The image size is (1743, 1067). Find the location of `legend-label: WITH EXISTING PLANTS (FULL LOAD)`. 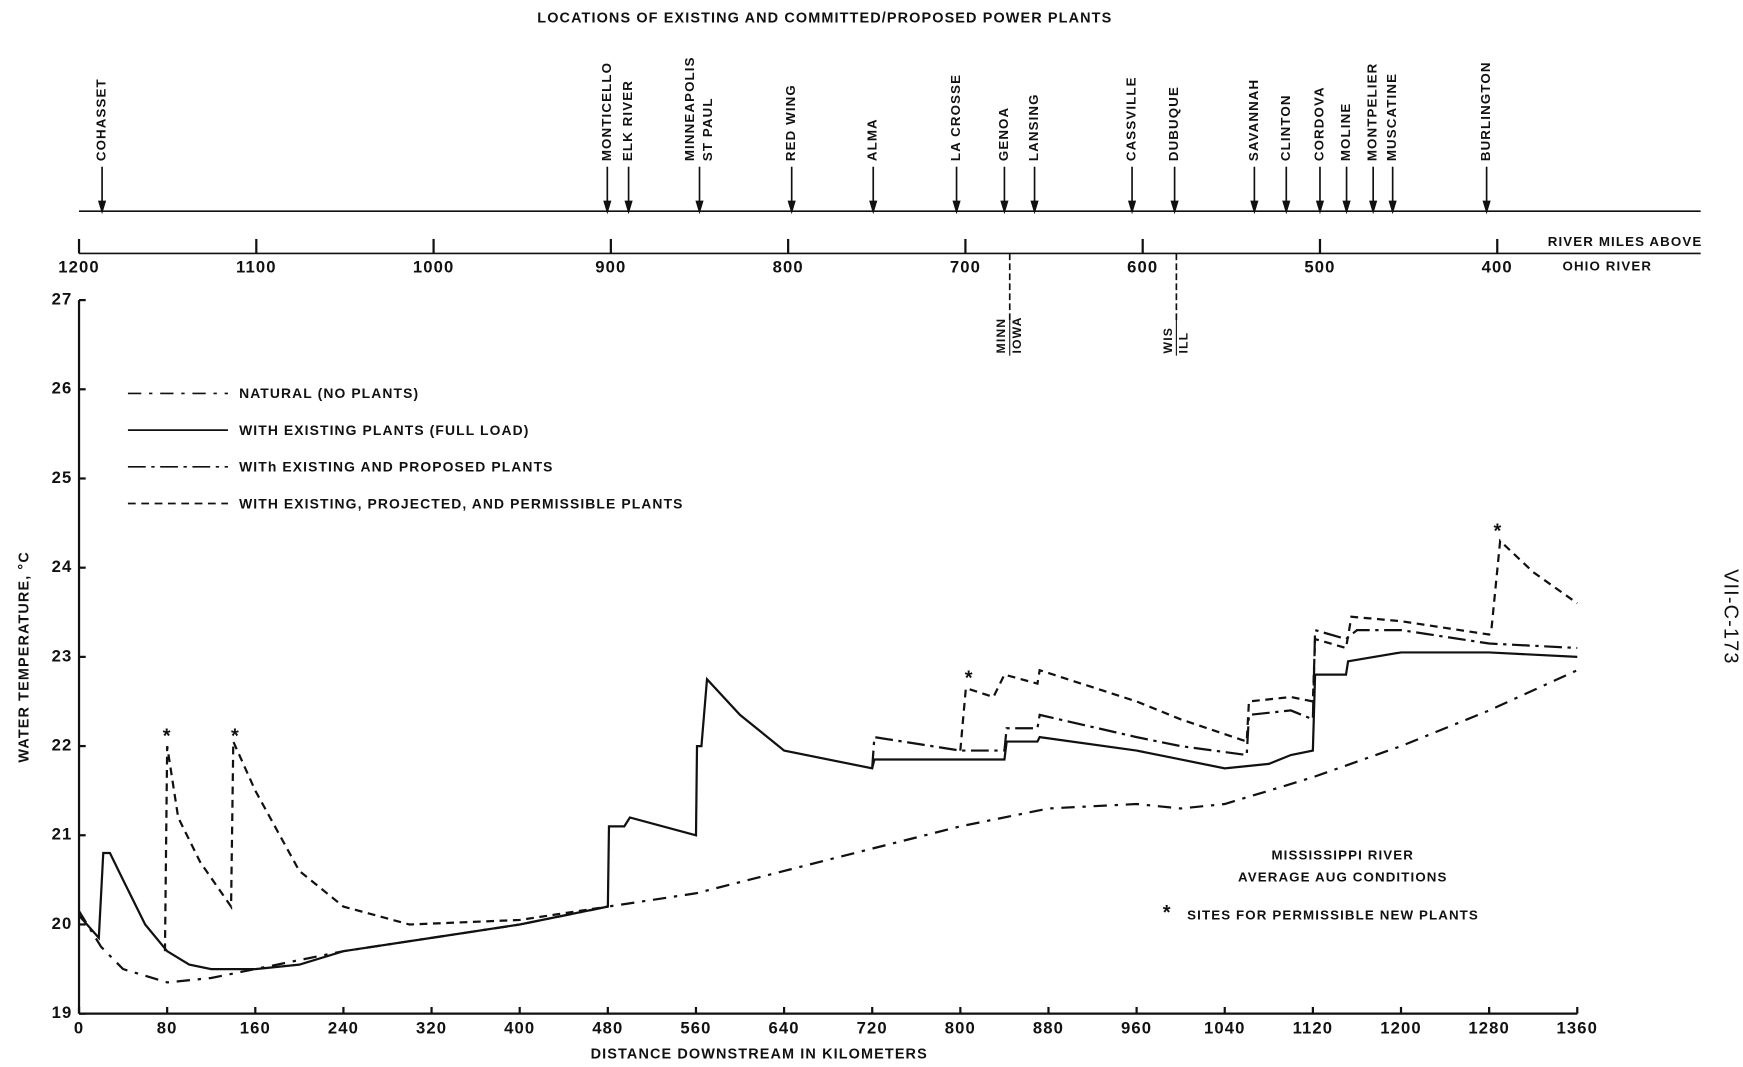

legend-label: WITH EXISTING PLANTS (FULL LOAD) is located at coordinates (384, 430).